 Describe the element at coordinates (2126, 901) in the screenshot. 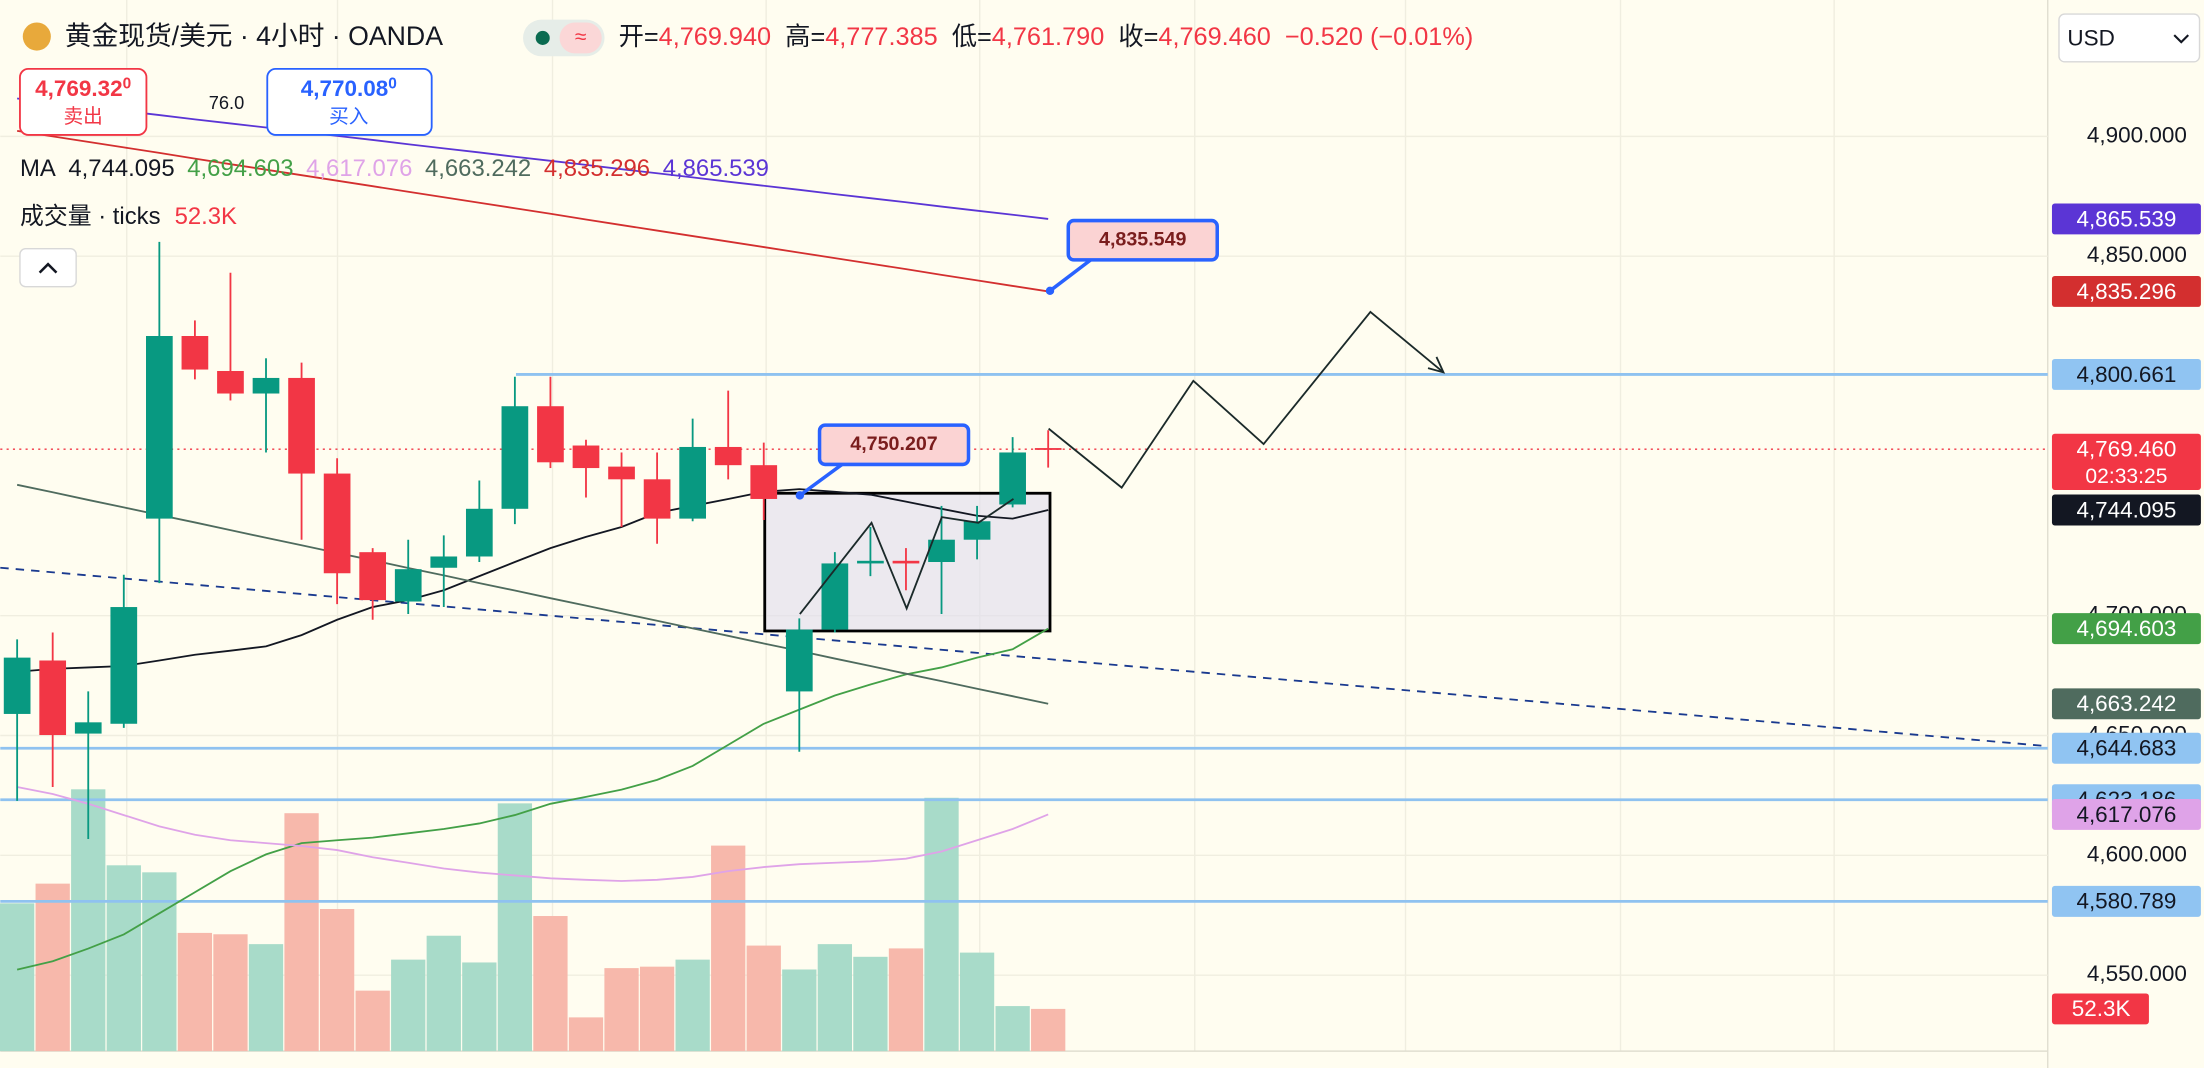

I see `price-badge-label: 4,580.789` at that location.